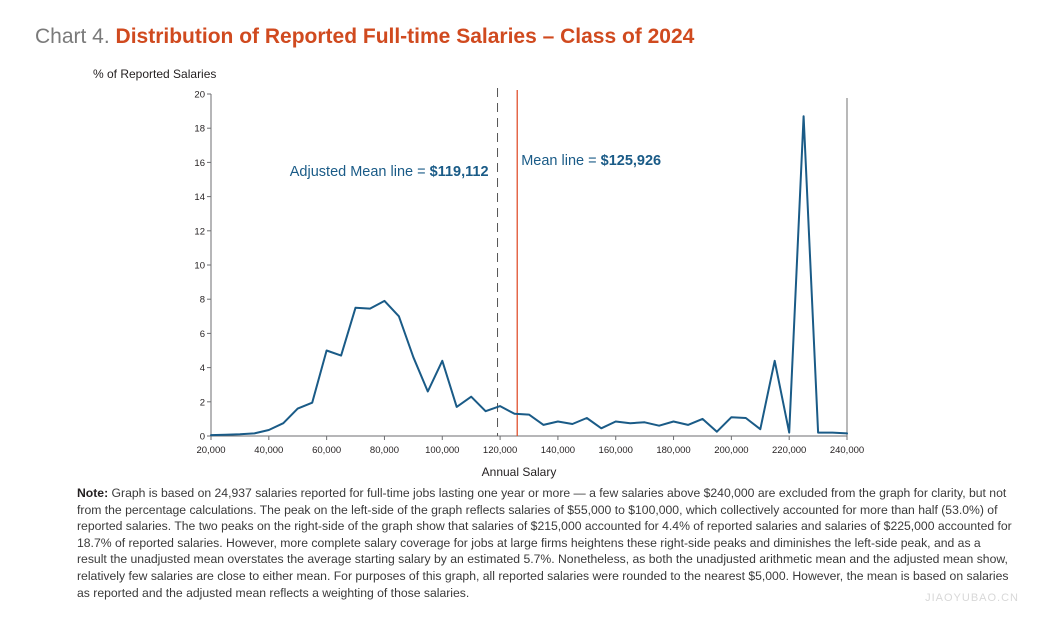 The width and height of the screenshot is (1041, 624). I want to click on x-tick-label: 180,000, so click(673, 450).